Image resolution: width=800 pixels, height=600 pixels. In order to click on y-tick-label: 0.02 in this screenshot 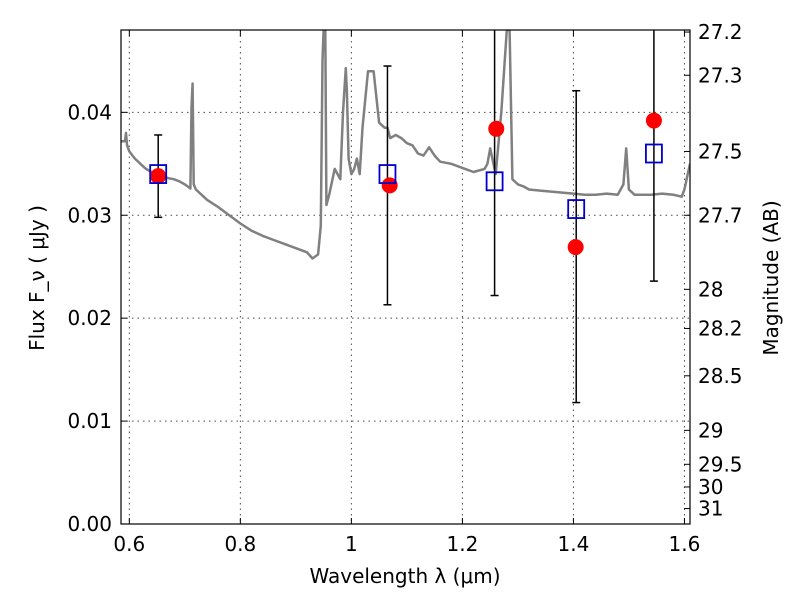, I will do `click(89, 318)`.